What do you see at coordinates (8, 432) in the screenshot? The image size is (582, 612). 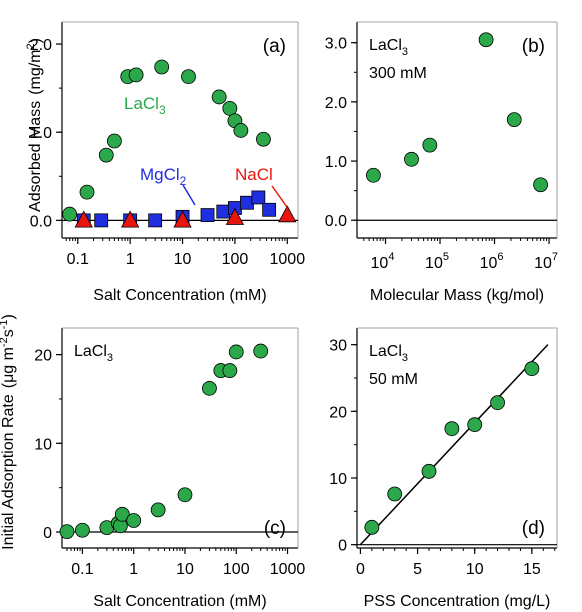 I see `y-axis-label-bottom: Initial Adsorption Rate(μg m-2s-1)` at bounding box center [8, 432].